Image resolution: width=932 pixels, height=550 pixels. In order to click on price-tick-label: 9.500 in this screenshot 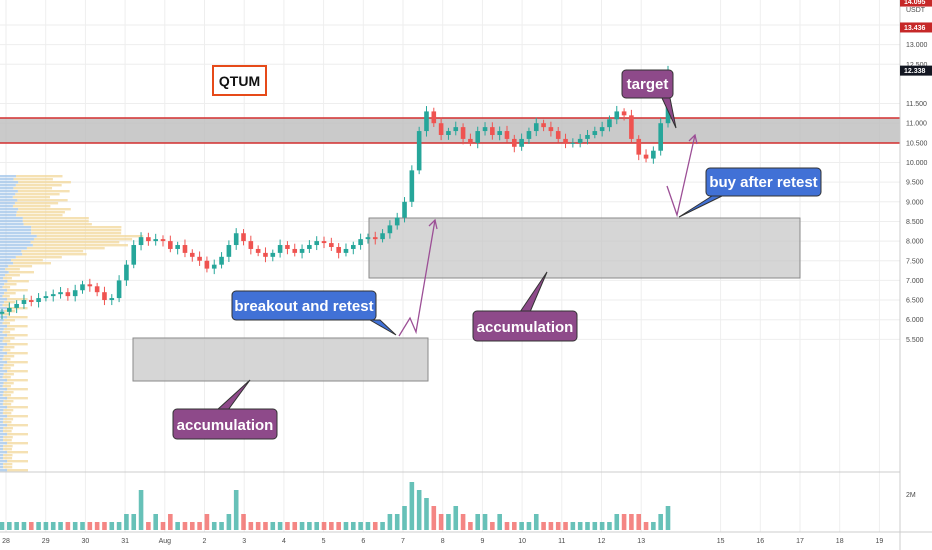, I will do `click(915, 183)`.